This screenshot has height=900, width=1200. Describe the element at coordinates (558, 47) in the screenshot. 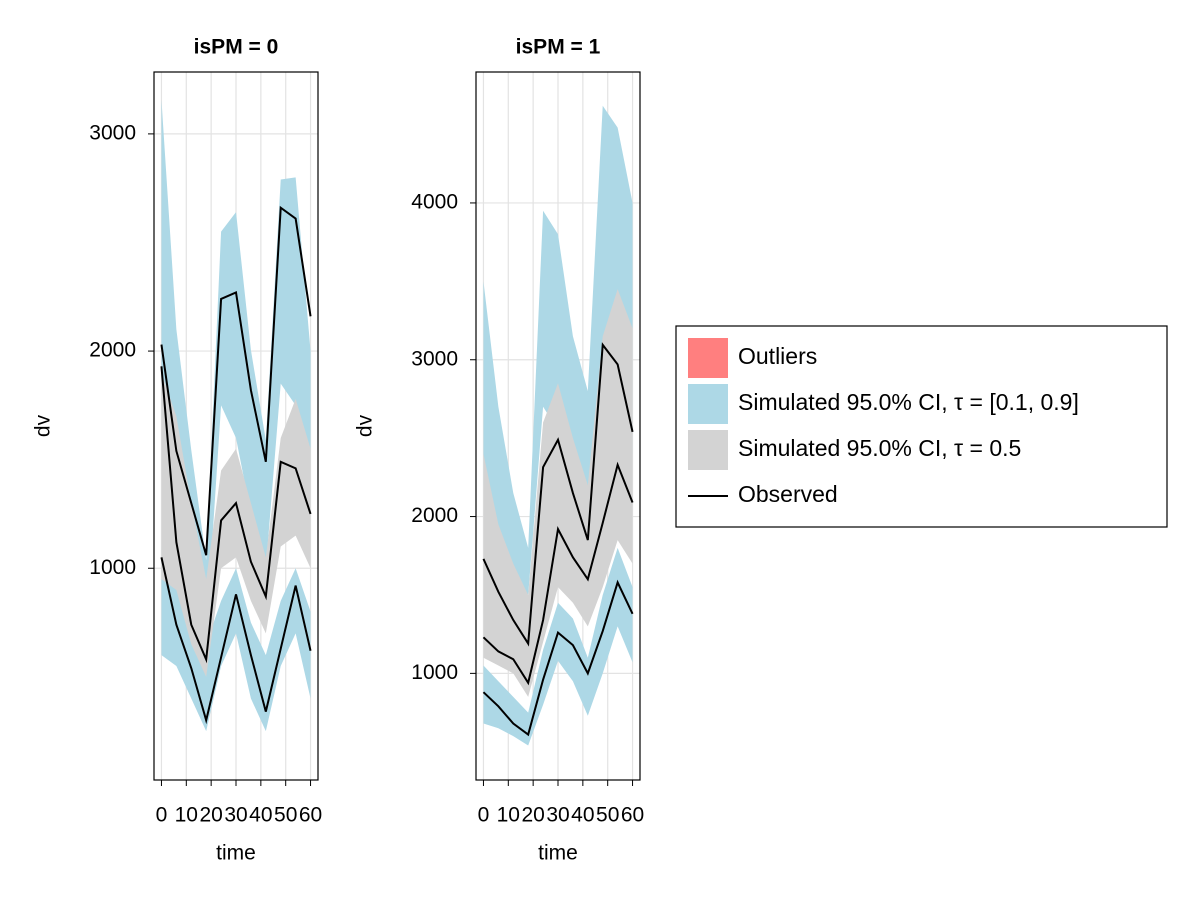

I see `panel-title: isPM = 1` at that location.